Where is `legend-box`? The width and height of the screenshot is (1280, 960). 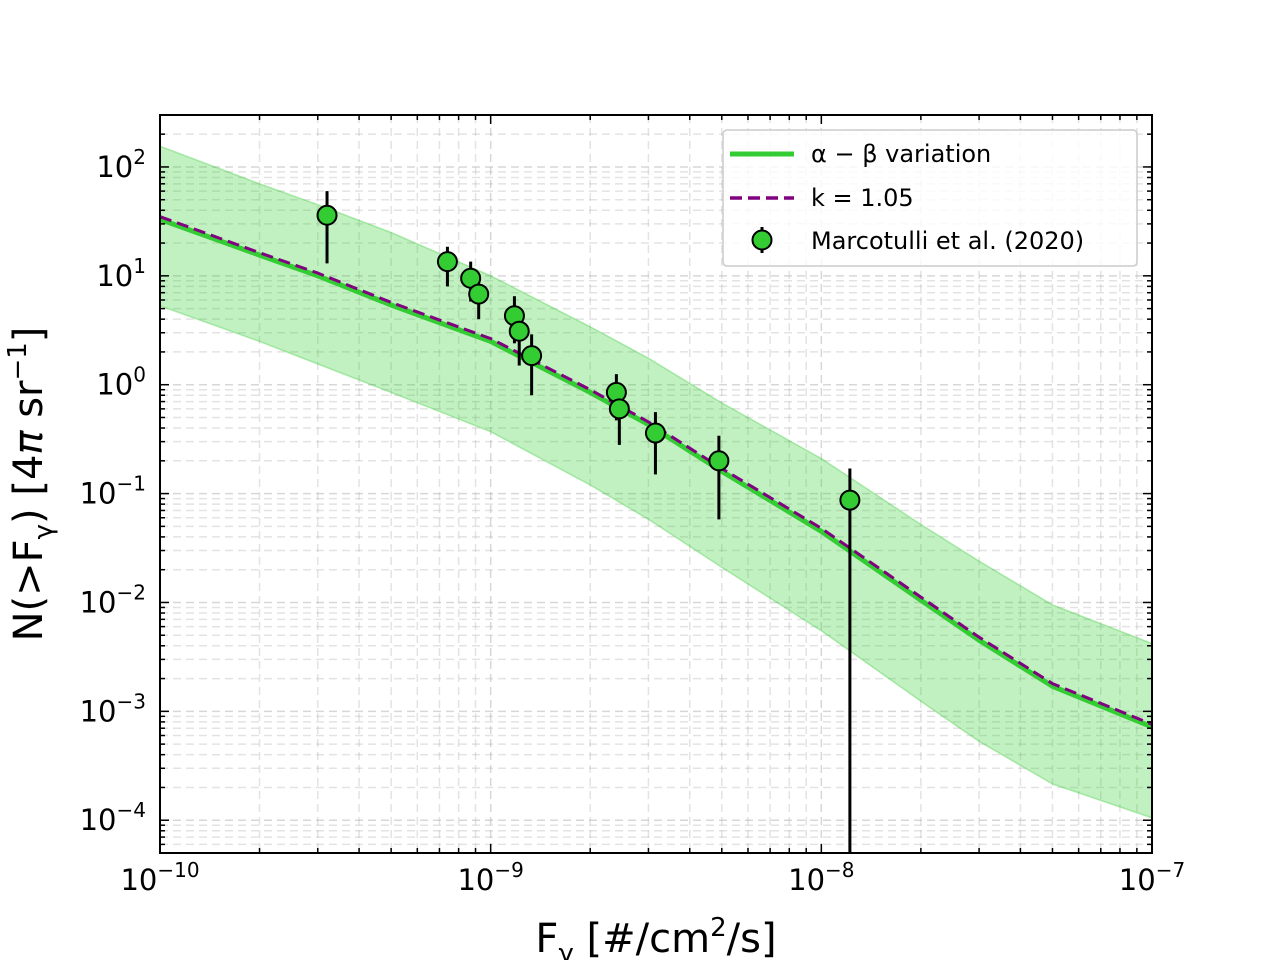 legend-box is located at coordinates (930, 198).